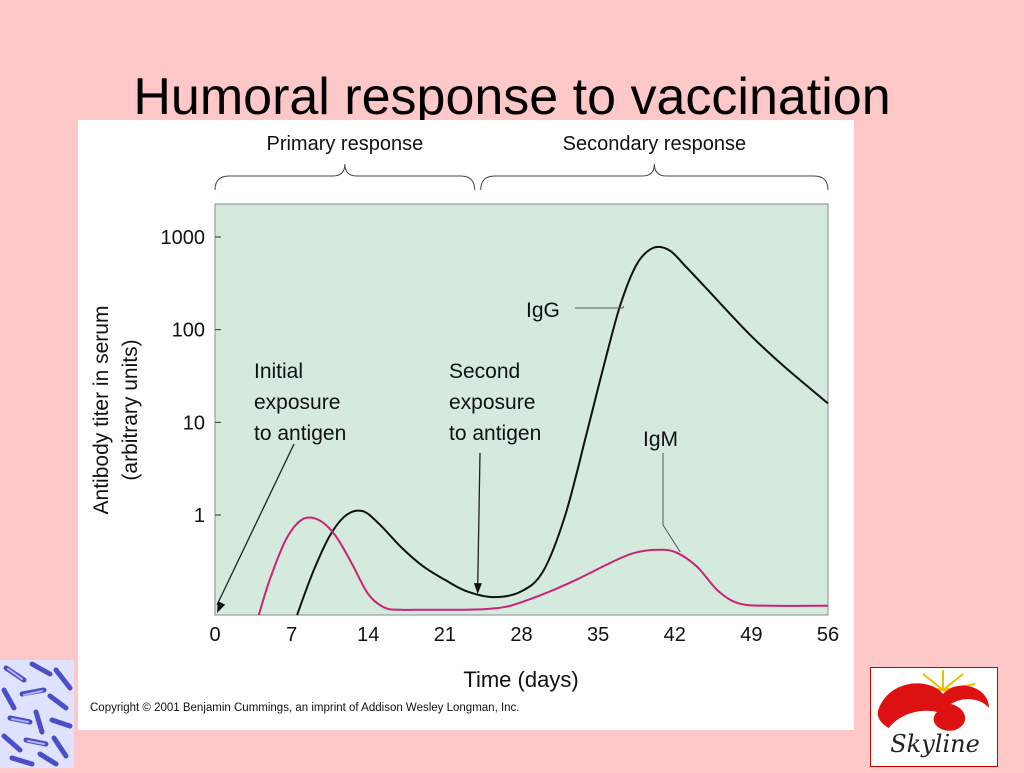 The image size is (1024, 773). I want to click on y-axis-label: Antibody titer in serum (arbitrary units), so click(116, 410).